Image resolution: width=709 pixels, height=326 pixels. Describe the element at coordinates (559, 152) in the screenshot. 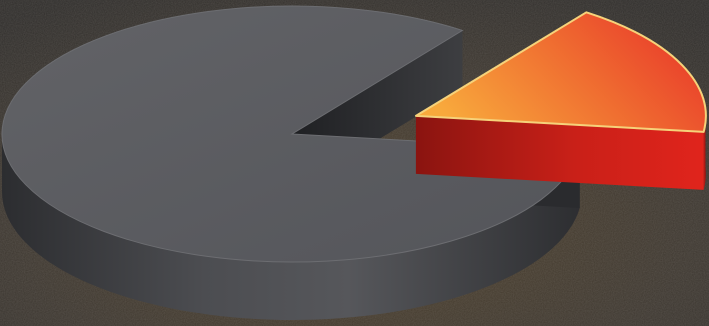

I see `accent-slice-cut-face` at that location.